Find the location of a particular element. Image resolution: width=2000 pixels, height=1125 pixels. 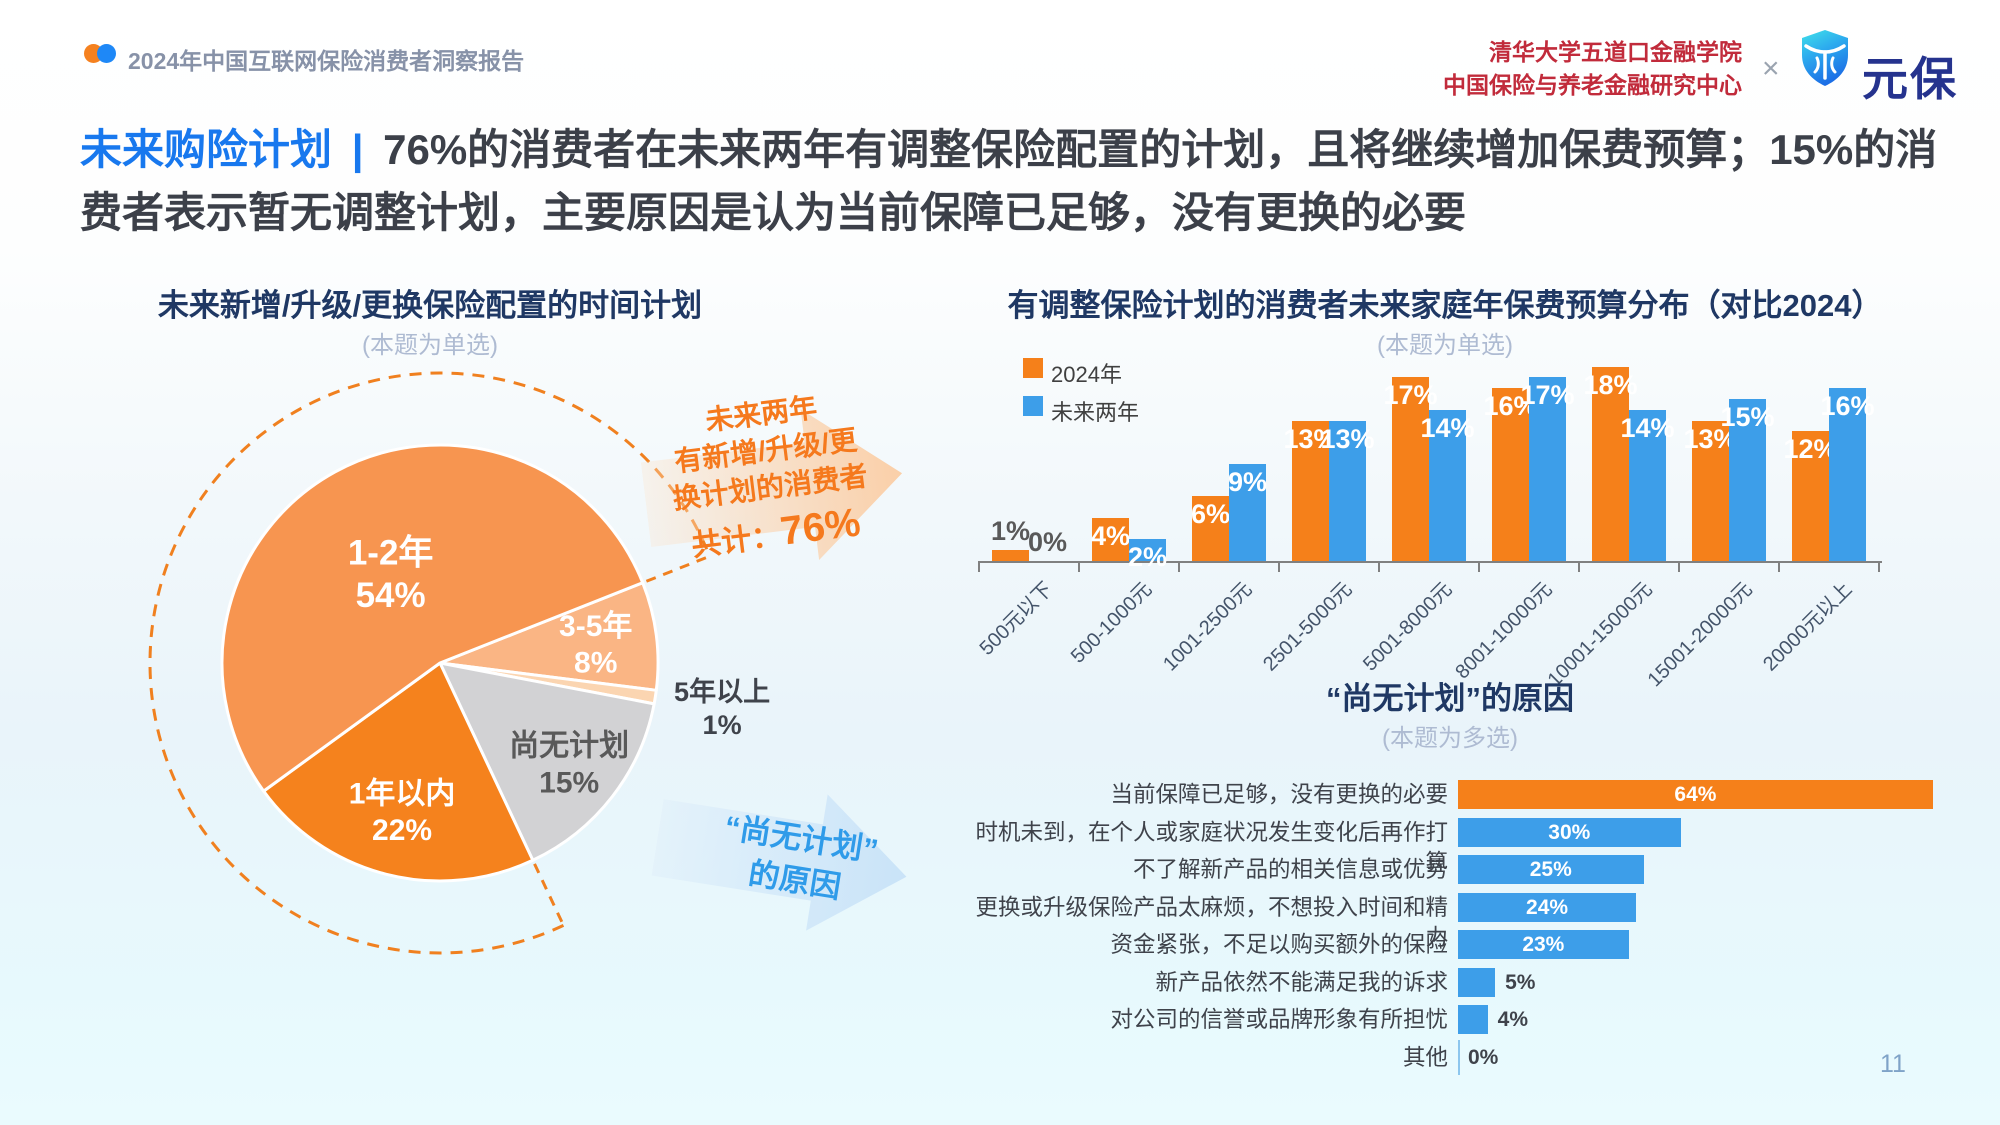

reason-label: 资金紧张，不足以购买额外的保险 is located at coordinates (1279, 944).